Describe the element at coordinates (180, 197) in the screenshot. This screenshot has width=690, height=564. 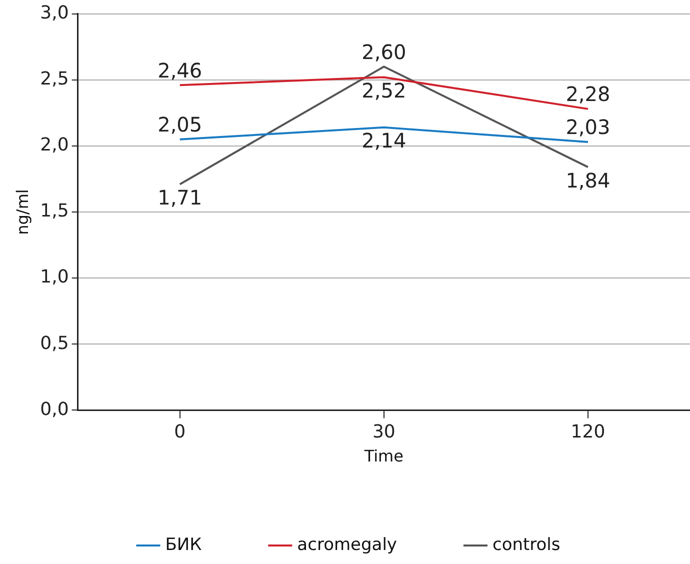
I see `data-label: 1,71` at that location.